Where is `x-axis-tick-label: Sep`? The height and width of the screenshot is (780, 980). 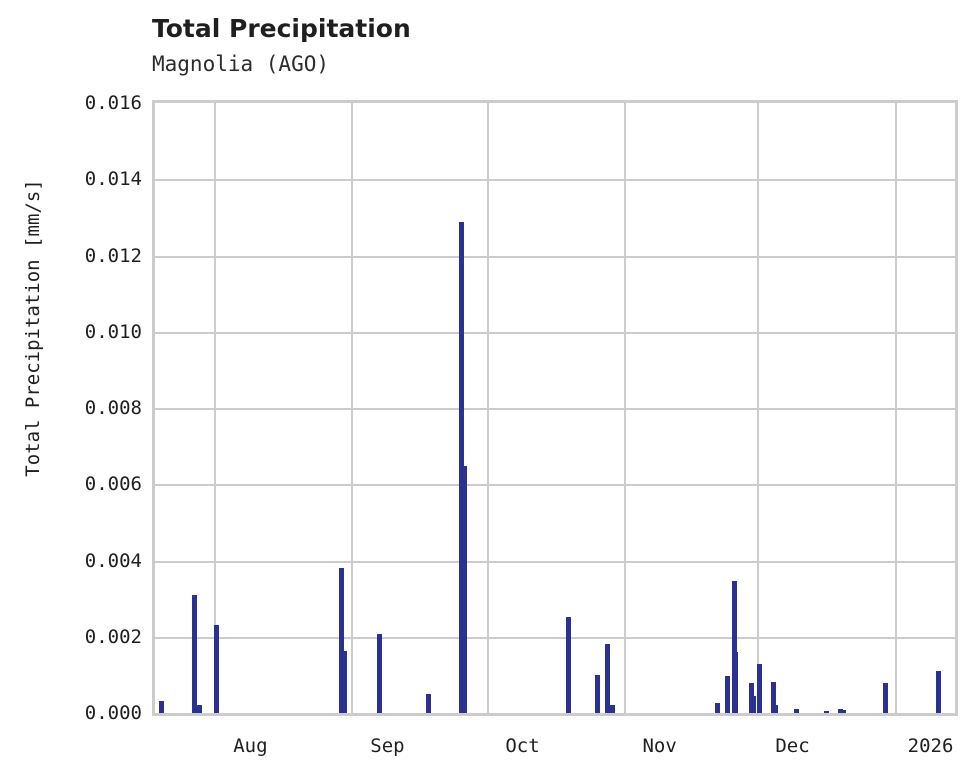 x-axis-tick-label: Sep is located at coordinates (387, 746).